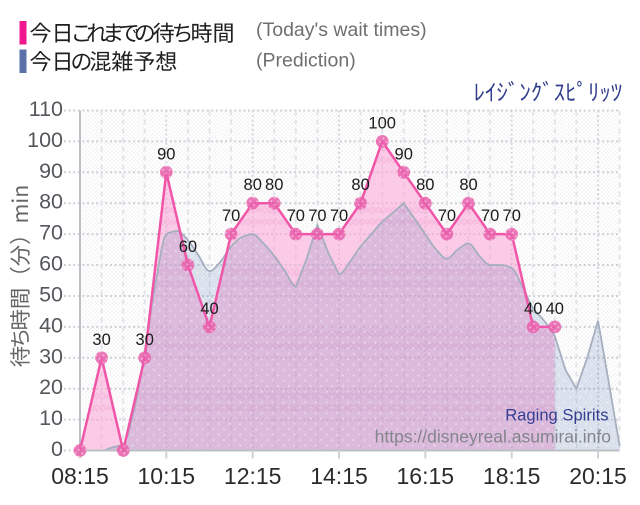 The width and height of the screenshot is (640, 505). I want to click on svg-text:https://disneyreal.asumirai.in: https://disneyreal.asumirai.info, so click(493, 436).